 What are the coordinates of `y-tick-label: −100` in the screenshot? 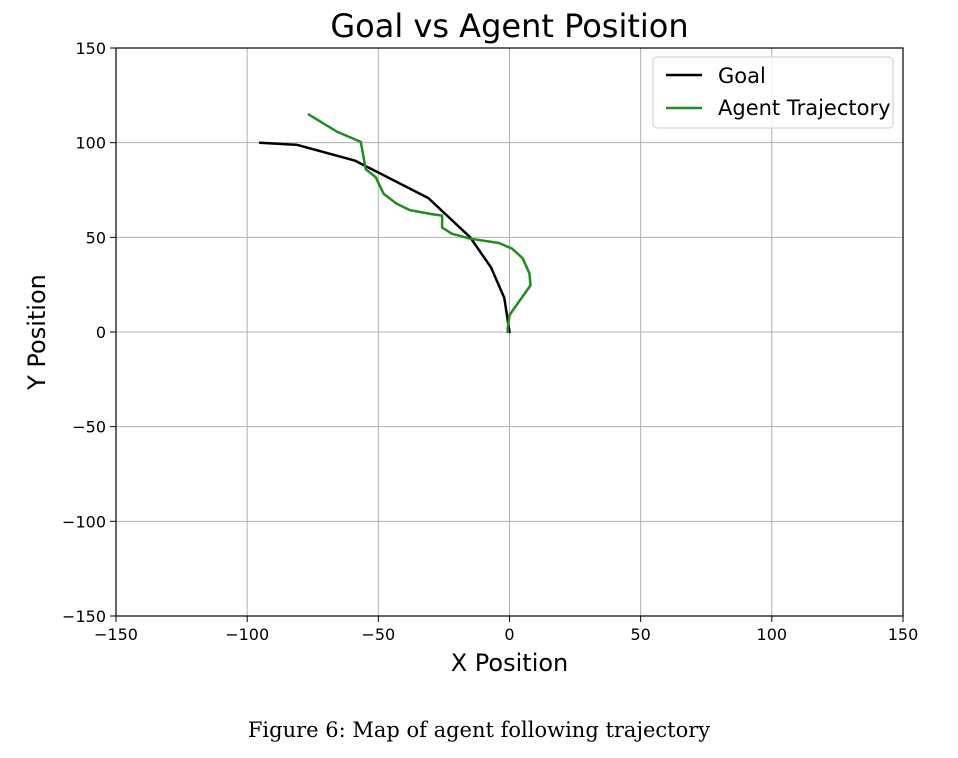 It's located at (84, 521).